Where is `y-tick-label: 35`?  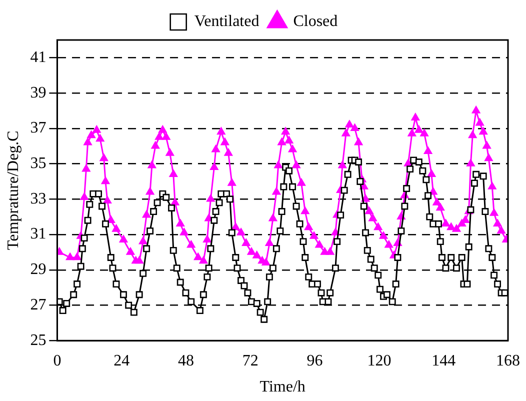
y-tick-label: 35 is located at coordinates (38, 163).